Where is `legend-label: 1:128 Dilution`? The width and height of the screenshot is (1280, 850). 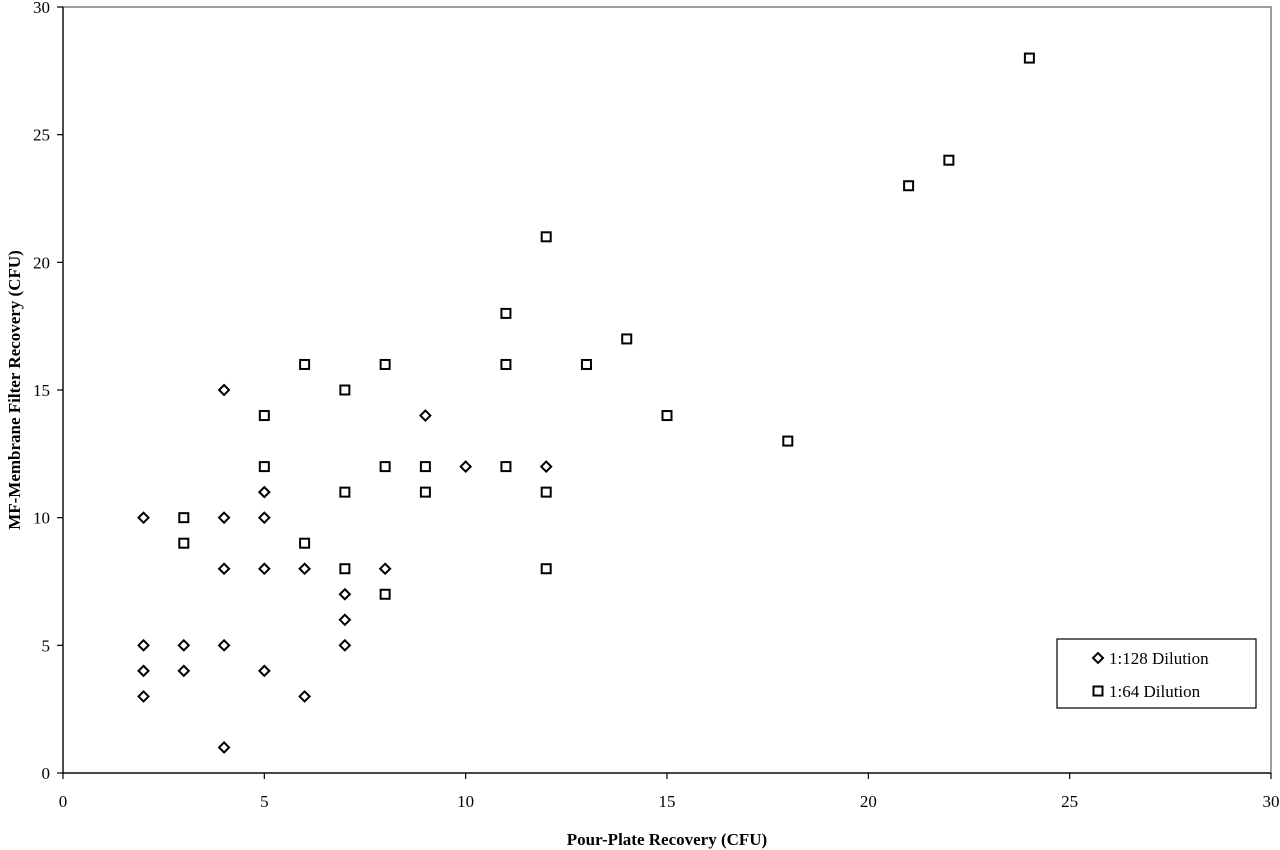 legend-label: 1:128 Dilution is located at coordinates (1159, 658).